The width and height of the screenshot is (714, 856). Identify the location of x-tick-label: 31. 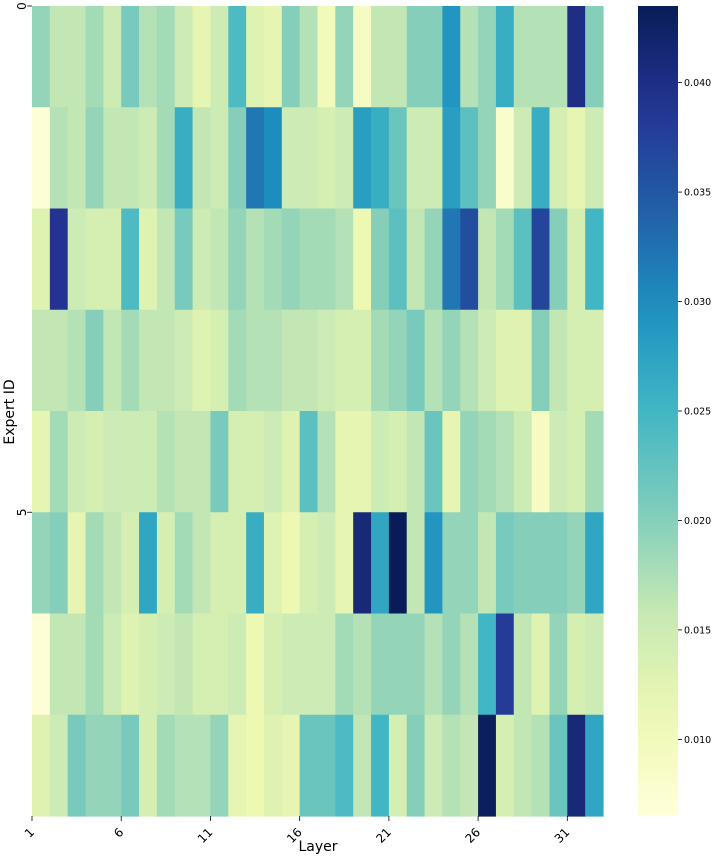
(562, 835).